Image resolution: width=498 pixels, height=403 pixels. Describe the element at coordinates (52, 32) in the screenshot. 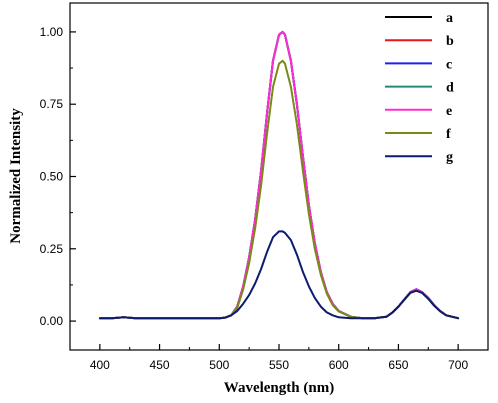

I see `y-tick-label: 1.00` at that location.